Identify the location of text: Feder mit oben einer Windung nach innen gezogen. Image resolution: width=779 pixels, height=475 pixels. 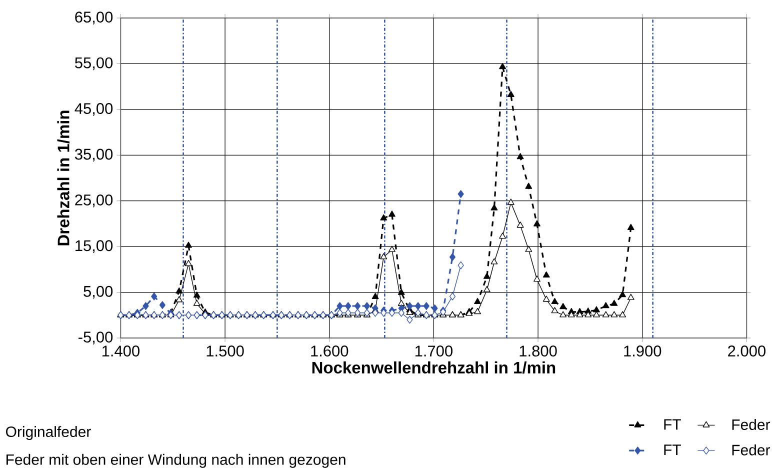
(176, 461).